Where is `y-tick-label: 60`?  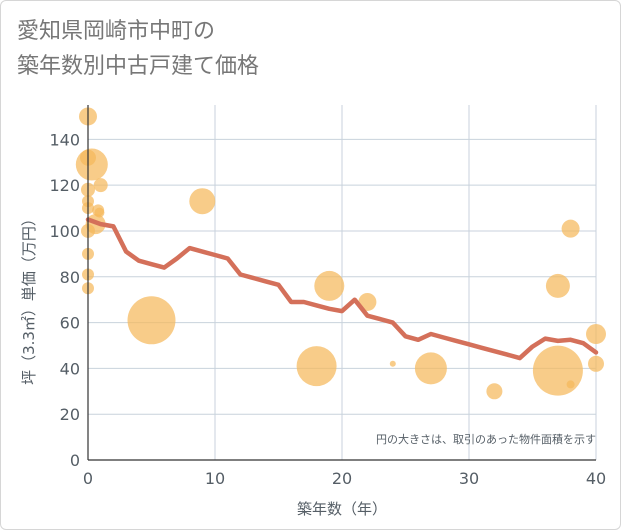 y-tick-label: 60 is located at coordinates (70, 323).